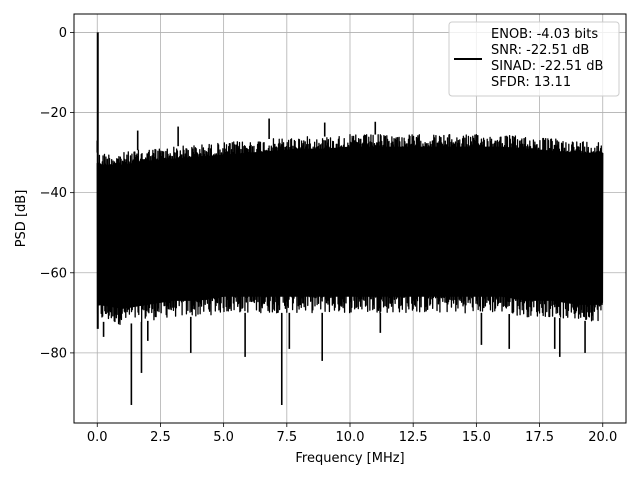 The height and width of the screenshot is (480, 640). I want to click on x-tick-label: 20.0, so click(602, 437).